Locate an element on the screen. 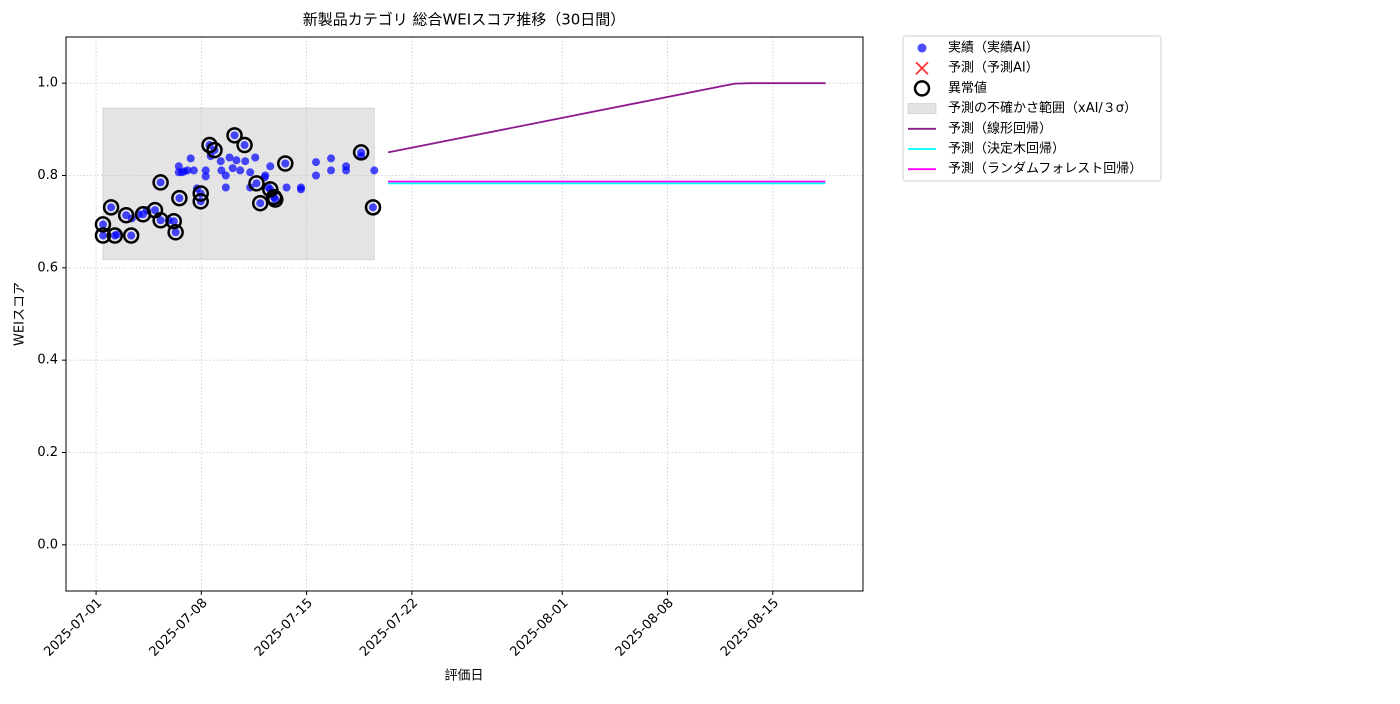  legend-label: 予測（決定木回帰） is located at coordinates (1006, 149).